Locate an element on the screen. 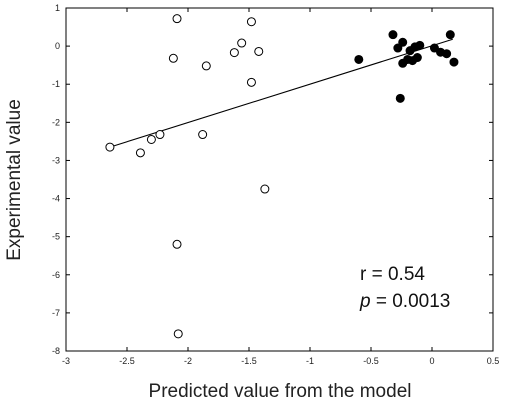 The width and height of the screenshot is (510, 405). y-tick-label: -8 is located at coordinates (56, 351).